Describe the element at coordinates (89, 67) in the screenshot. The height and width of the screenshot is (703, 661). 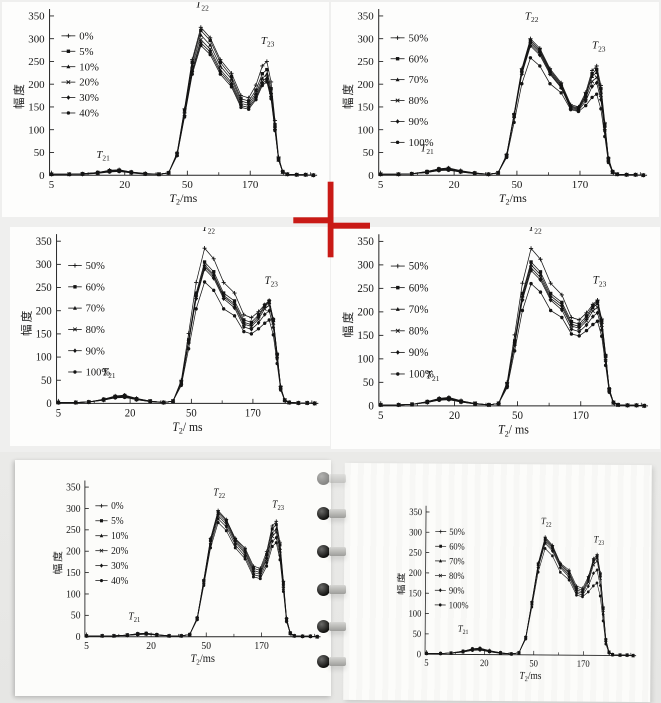
I see `svg-text: 10%` at that location.